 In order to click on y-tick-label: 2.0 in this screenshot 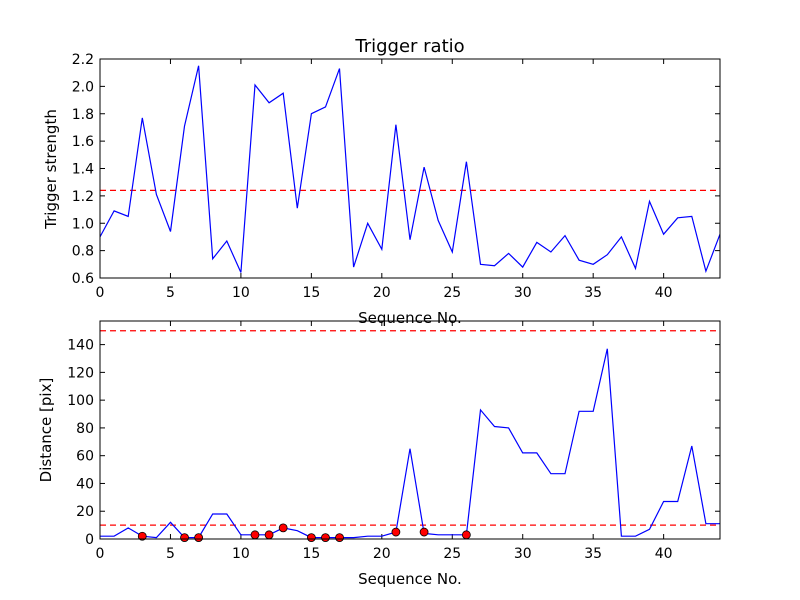, I will do `click(83, 87)`.